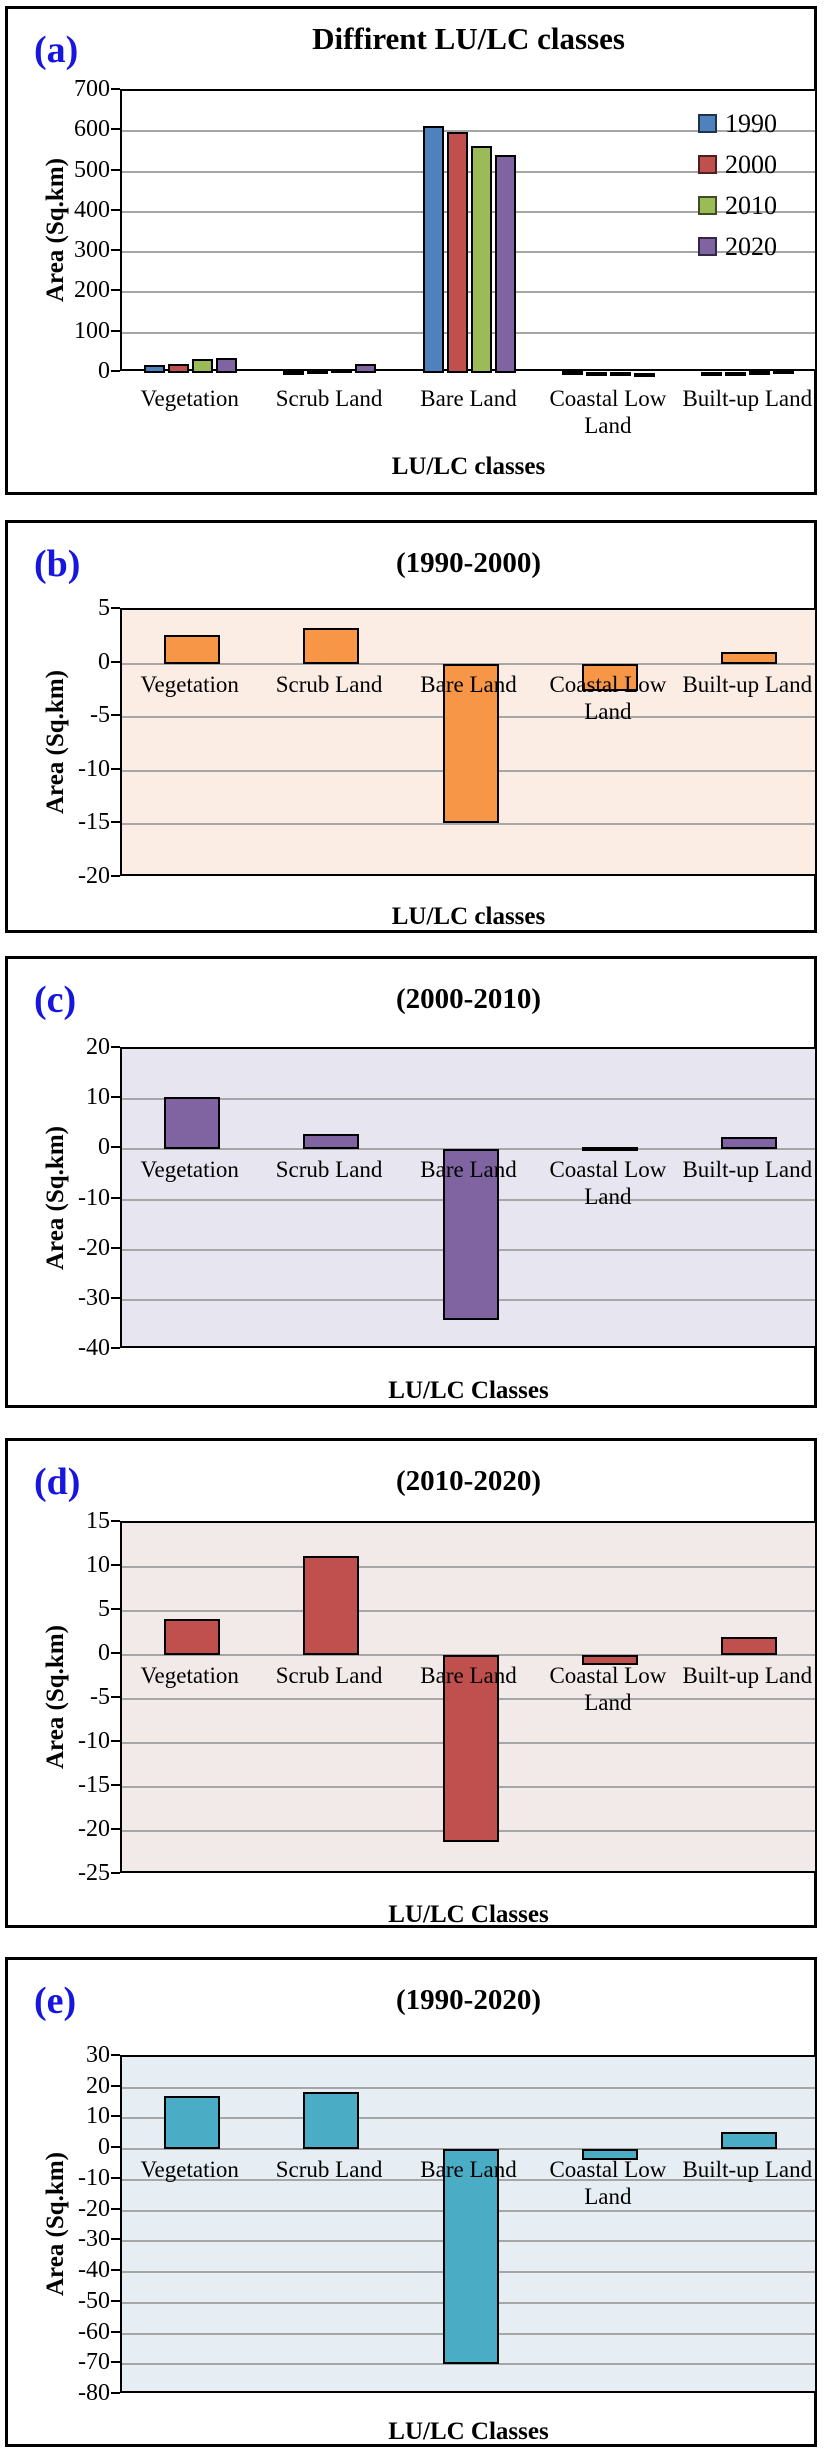  Describe the element at coordinates (98, 2055) in the screenshot. I see `y-tick-label: 30` at that location.